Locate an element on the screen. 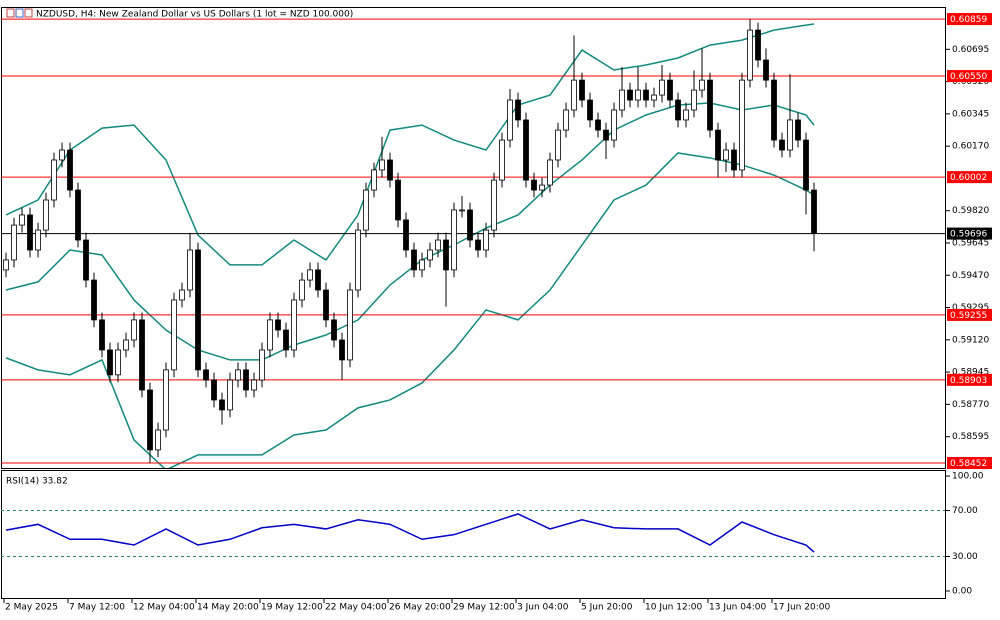 The width and height of the screenshot is (1000, 620). level-label: 0.58903 is located at coordinates (968, 381).